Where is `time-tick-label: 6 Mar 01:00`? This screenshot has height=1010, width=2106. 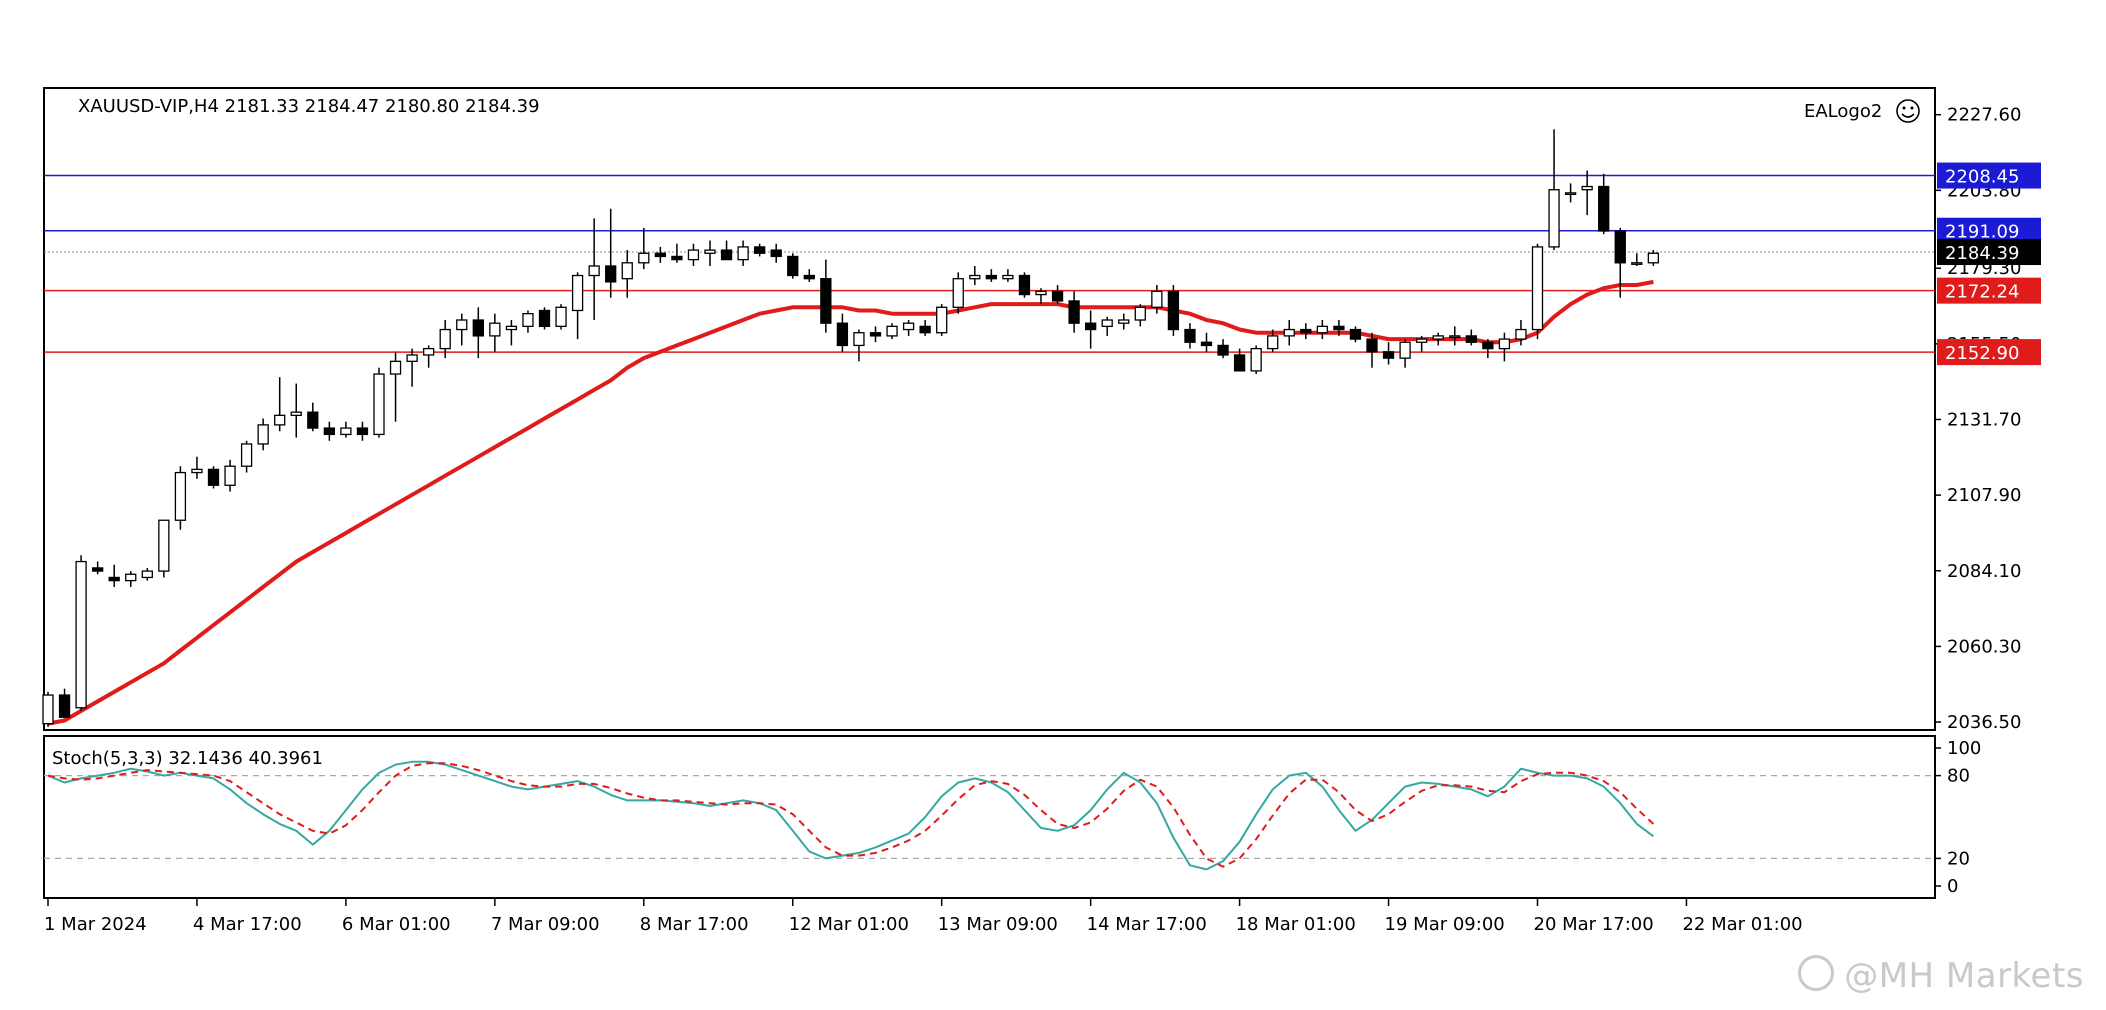 time-tick-label: 6 Mar 01:00 is located at coordinates (396, 924).